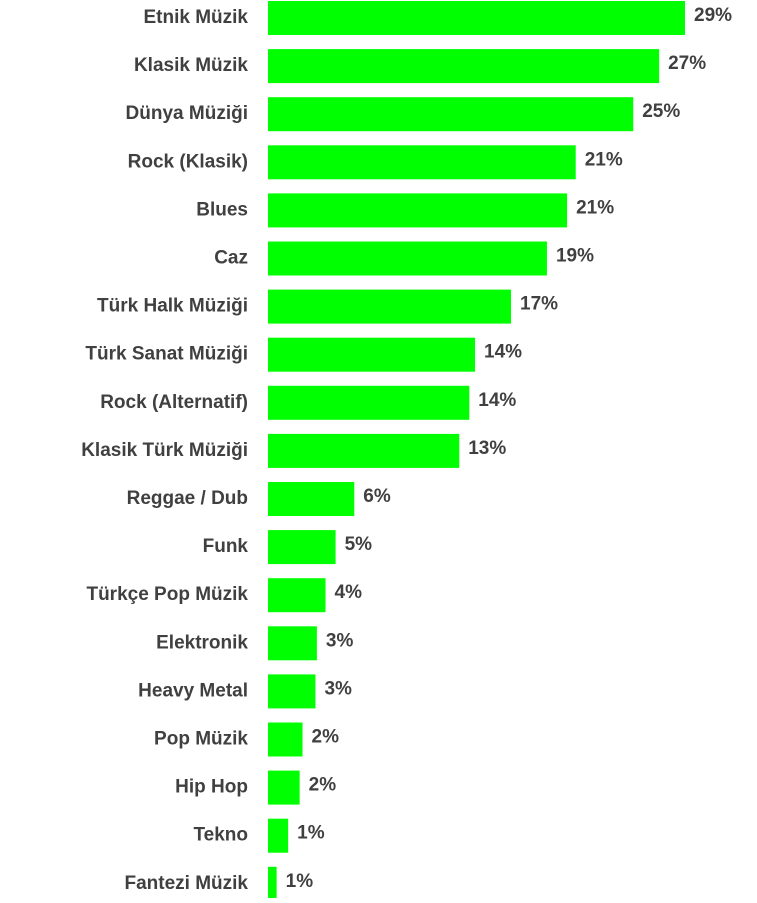 The width and height of the screenshot is (757, 903). I want to click on category-label: Heavy Metal, so click(193, 690).